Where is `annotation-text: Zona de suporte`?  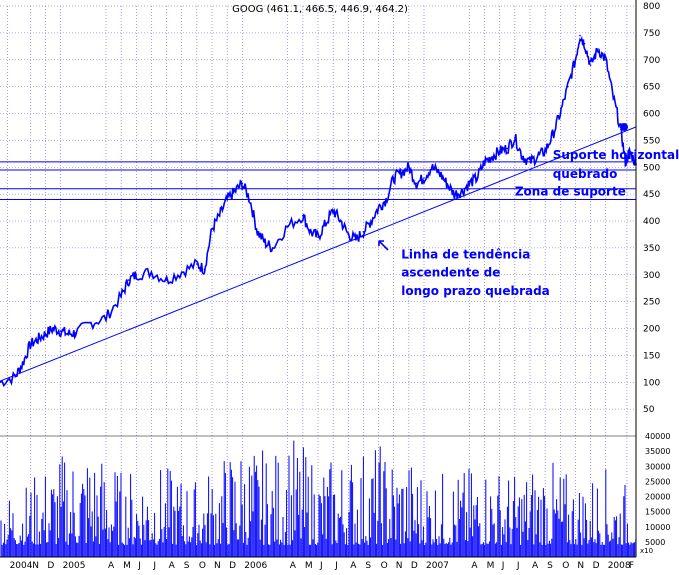
annotation-text: Zona de suporte is located at coordinates (570, 192).